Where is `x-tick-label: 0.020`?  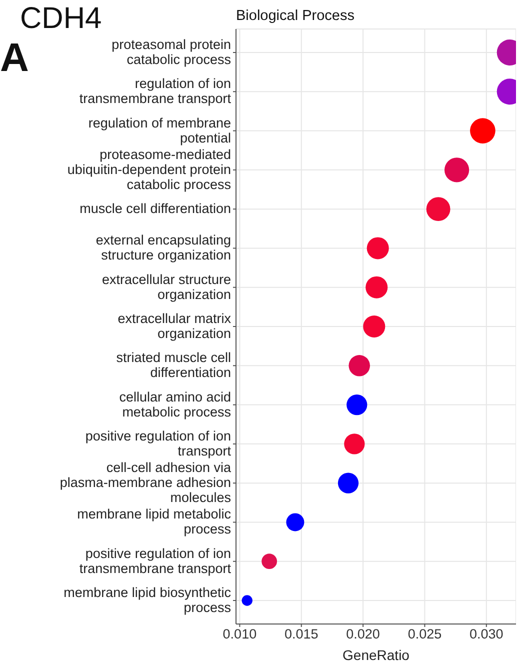
x-tick-label: 0.020 is located at coordinates (363, 634).